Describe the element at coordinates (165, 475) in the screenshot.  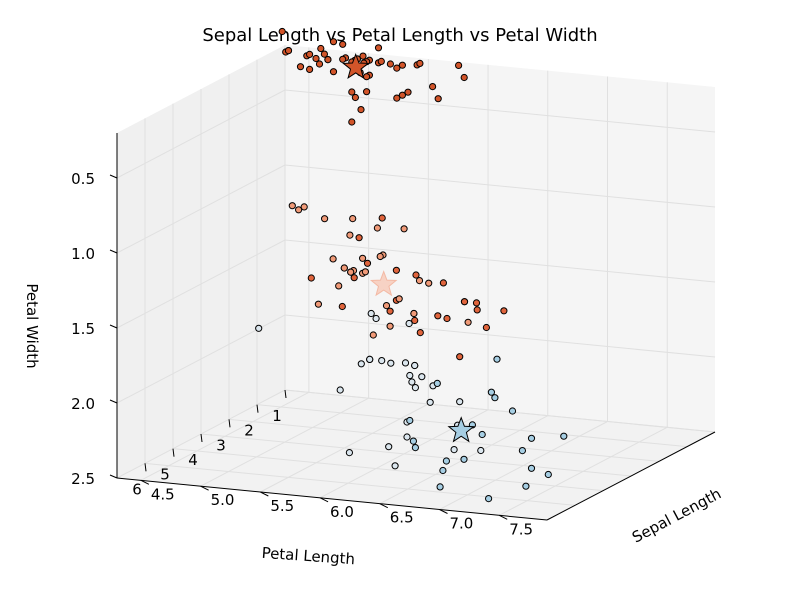
I see `y-tick-label: 5` at that location.